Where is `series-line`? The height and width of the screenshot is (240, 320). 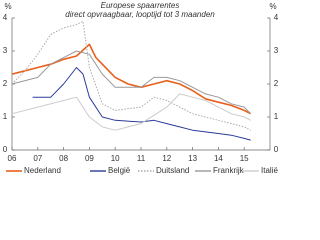 series-line is located at coordinates (131, 112).